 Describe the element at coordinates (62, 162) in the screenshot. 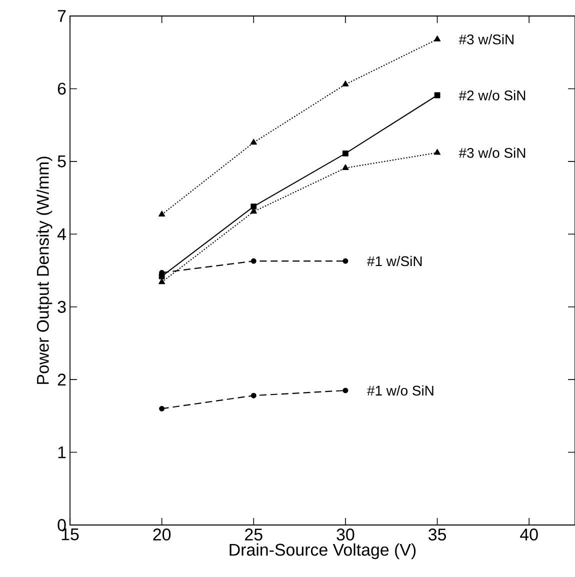

I see `y-tick-label: 5` at that location.